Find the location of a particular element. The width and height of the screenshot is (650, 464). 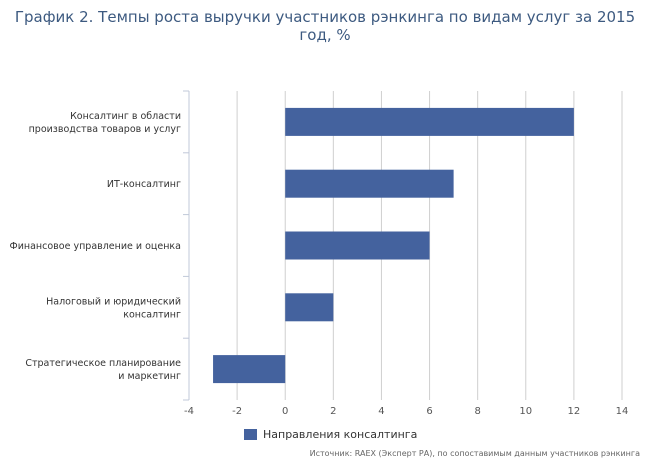

x-tick-label: 14 is located at coordinates (622, 411).